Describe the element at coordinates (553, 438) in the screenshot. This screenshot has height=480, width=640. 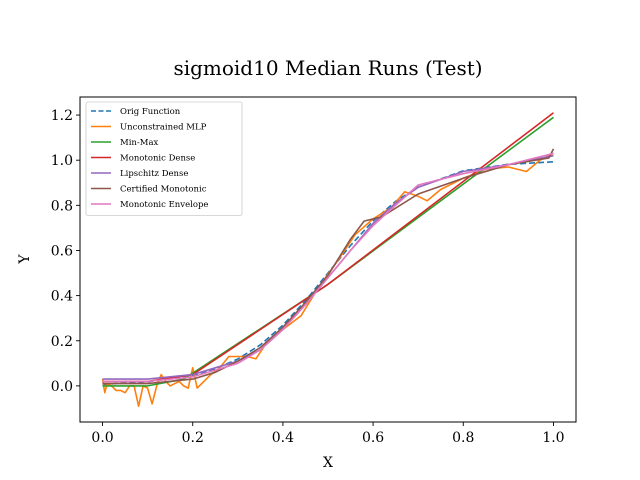
I see `x-tick-label: 1.0` at that location.